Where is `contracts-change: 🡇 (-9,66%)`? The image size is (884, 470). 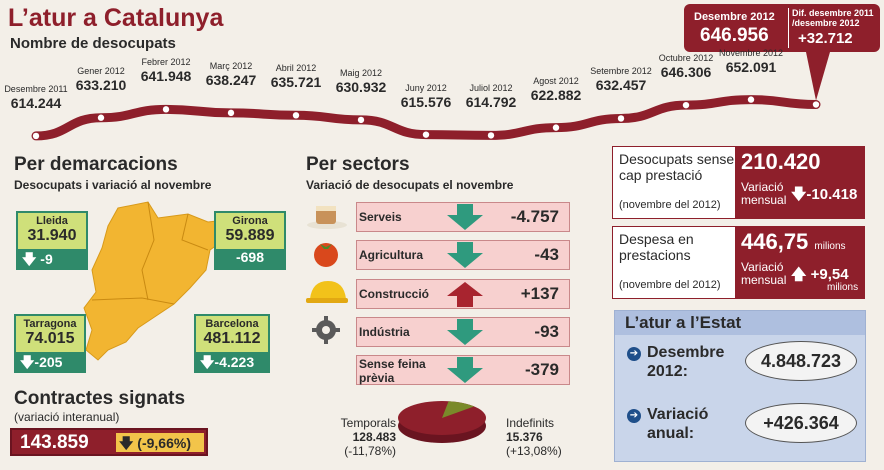 contracts-change: 🡇 (-9,66%) is located at coordinates (160, 442).